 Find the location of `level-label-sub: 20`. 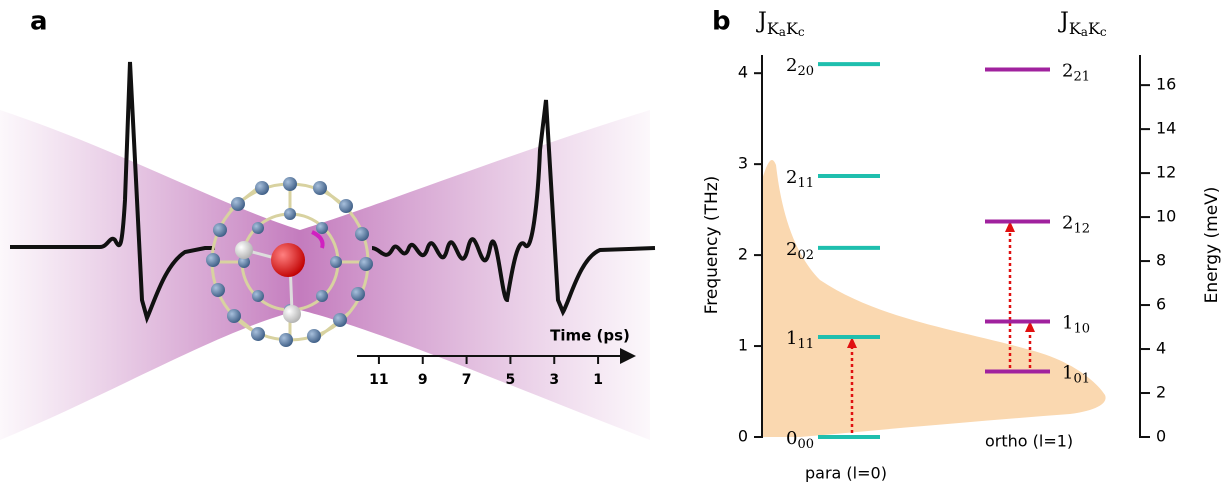

level-label-sub: 20 is located at coordinates (805, 71).